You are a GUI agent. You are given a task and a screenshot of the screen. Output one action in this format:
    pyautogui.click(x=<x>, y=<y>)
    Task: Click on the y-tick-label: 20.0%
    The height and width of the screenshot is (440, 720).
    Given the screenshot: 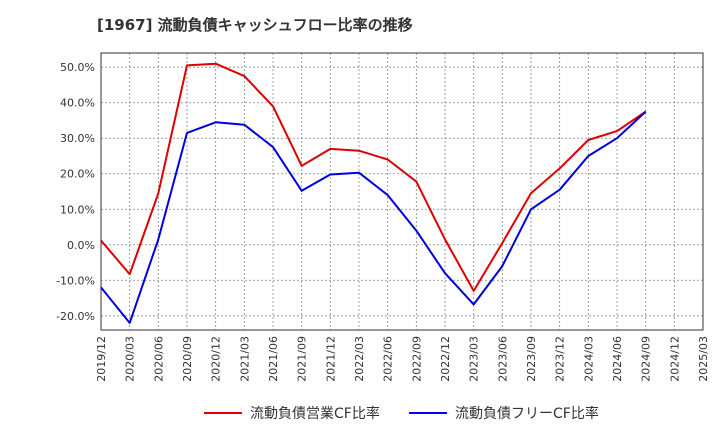 What is the action you would take?
    pyautogui.click(x=77, y=174)
    